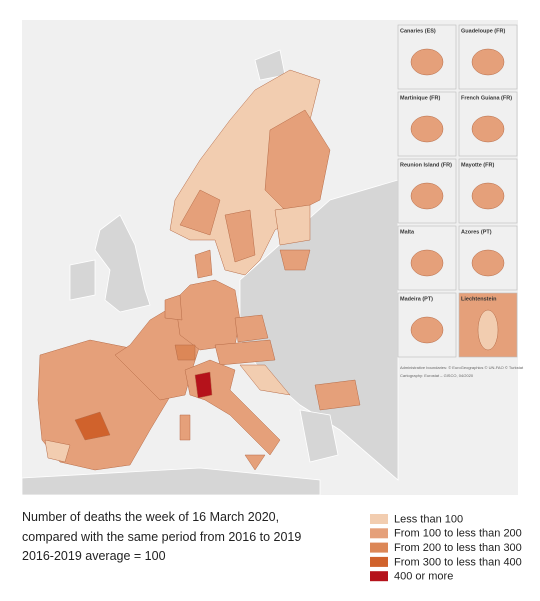  What do you see at coordinates (486, 98) in the screenshot?
I see `inset-label: French Guiana (FR)` at bounding box center [486, 98].